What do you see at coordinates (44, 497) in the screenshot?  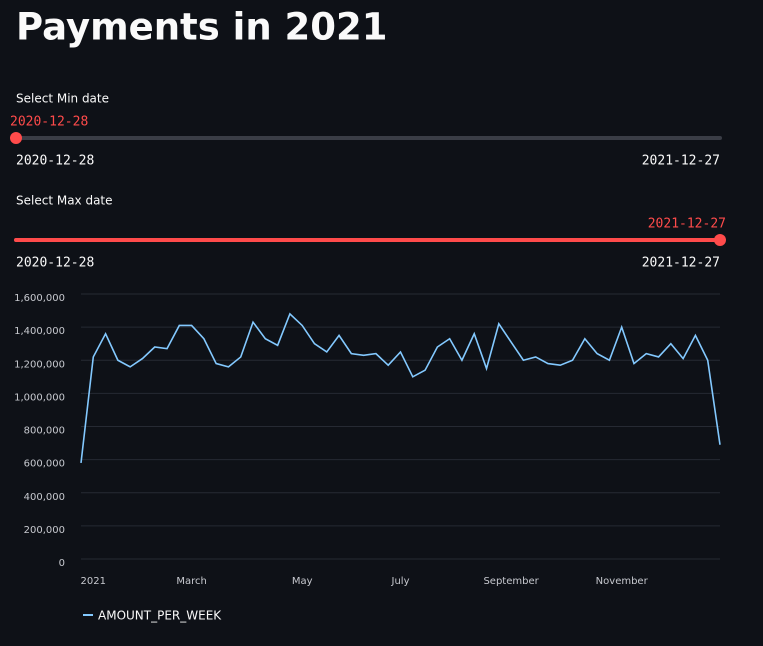 I see `y-tick-label: 400,000` at bounding box center [44, 497].